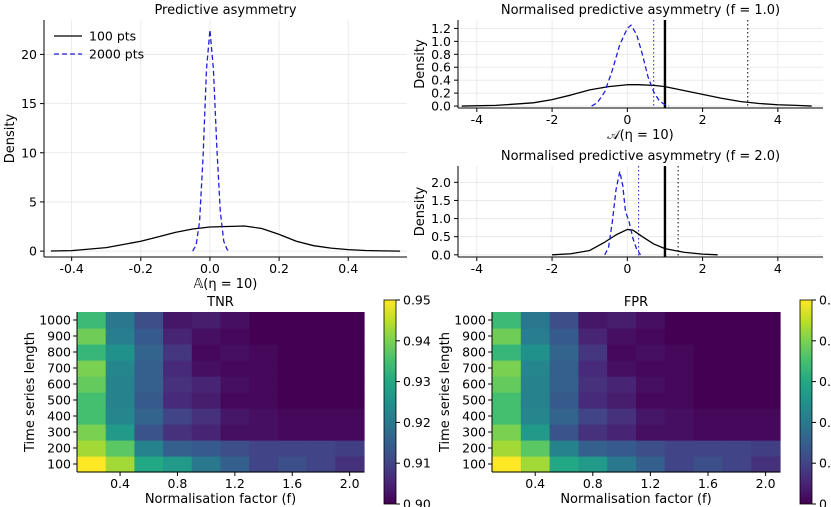  I want to click on series-line-100-pts, so click(635, 242).